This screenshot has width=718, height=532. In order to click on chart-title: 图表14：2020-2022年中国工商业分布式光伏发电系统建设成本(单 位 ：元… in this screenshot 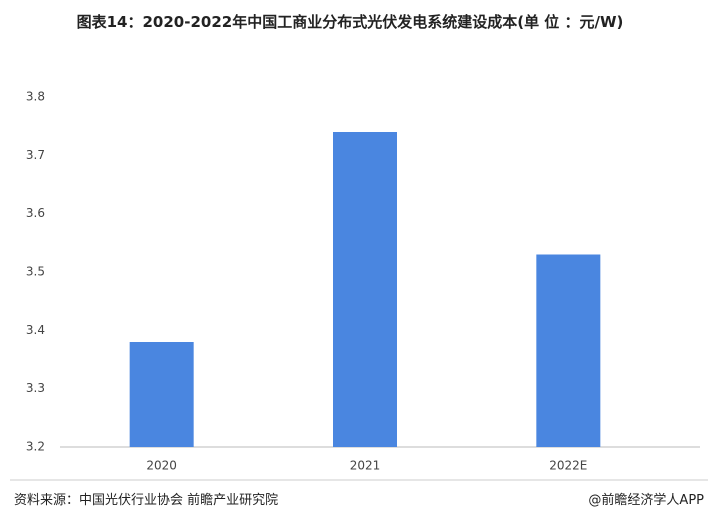, I will do `click(350, 22)`.